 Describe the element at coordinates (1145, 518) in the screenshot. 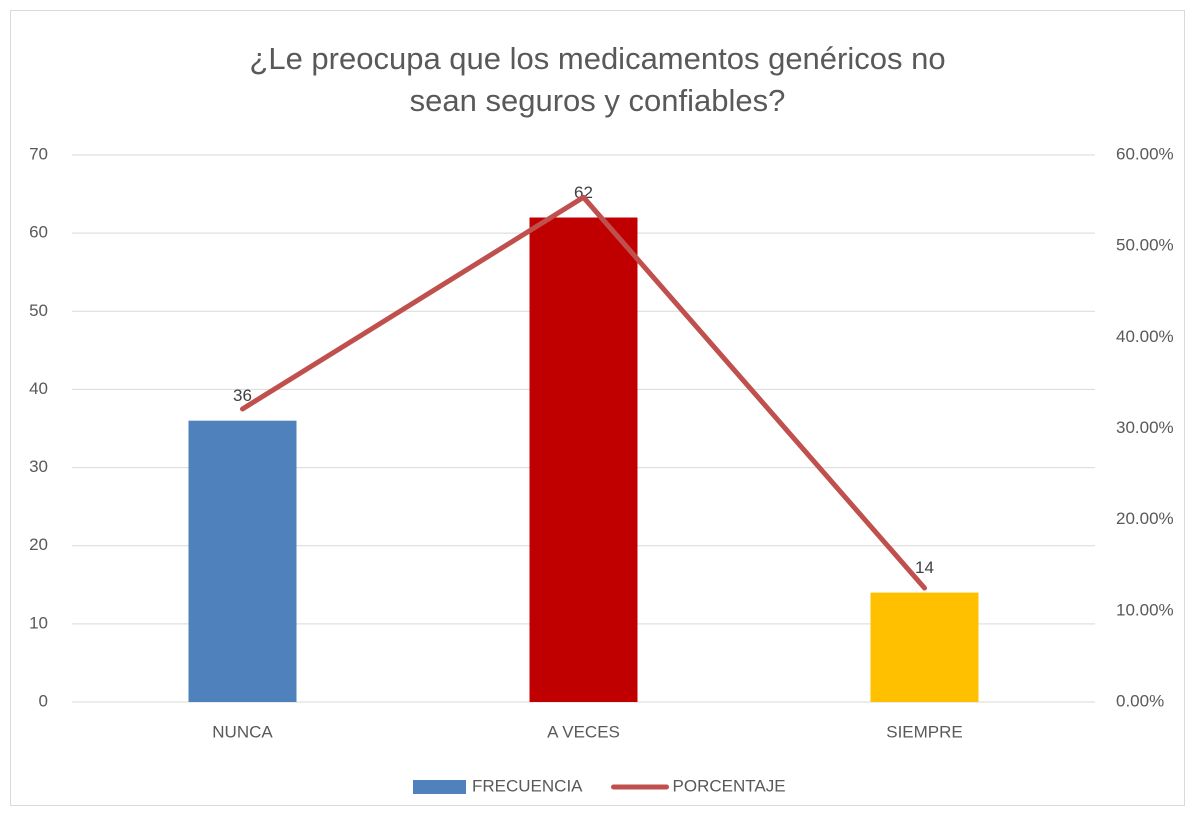

I see `y2-tick-label: 20.00%` at that location.